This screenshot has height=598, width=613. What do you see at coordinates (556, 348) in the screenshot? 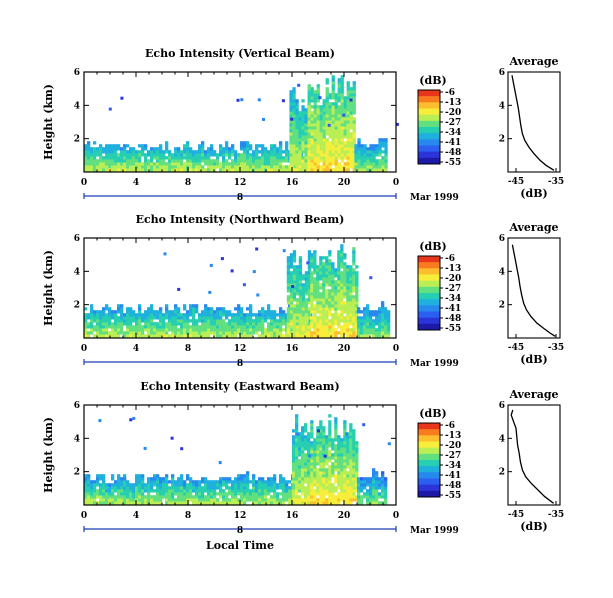
I see `profile-x-tick-label: -35` at bounding box center [556, 348].